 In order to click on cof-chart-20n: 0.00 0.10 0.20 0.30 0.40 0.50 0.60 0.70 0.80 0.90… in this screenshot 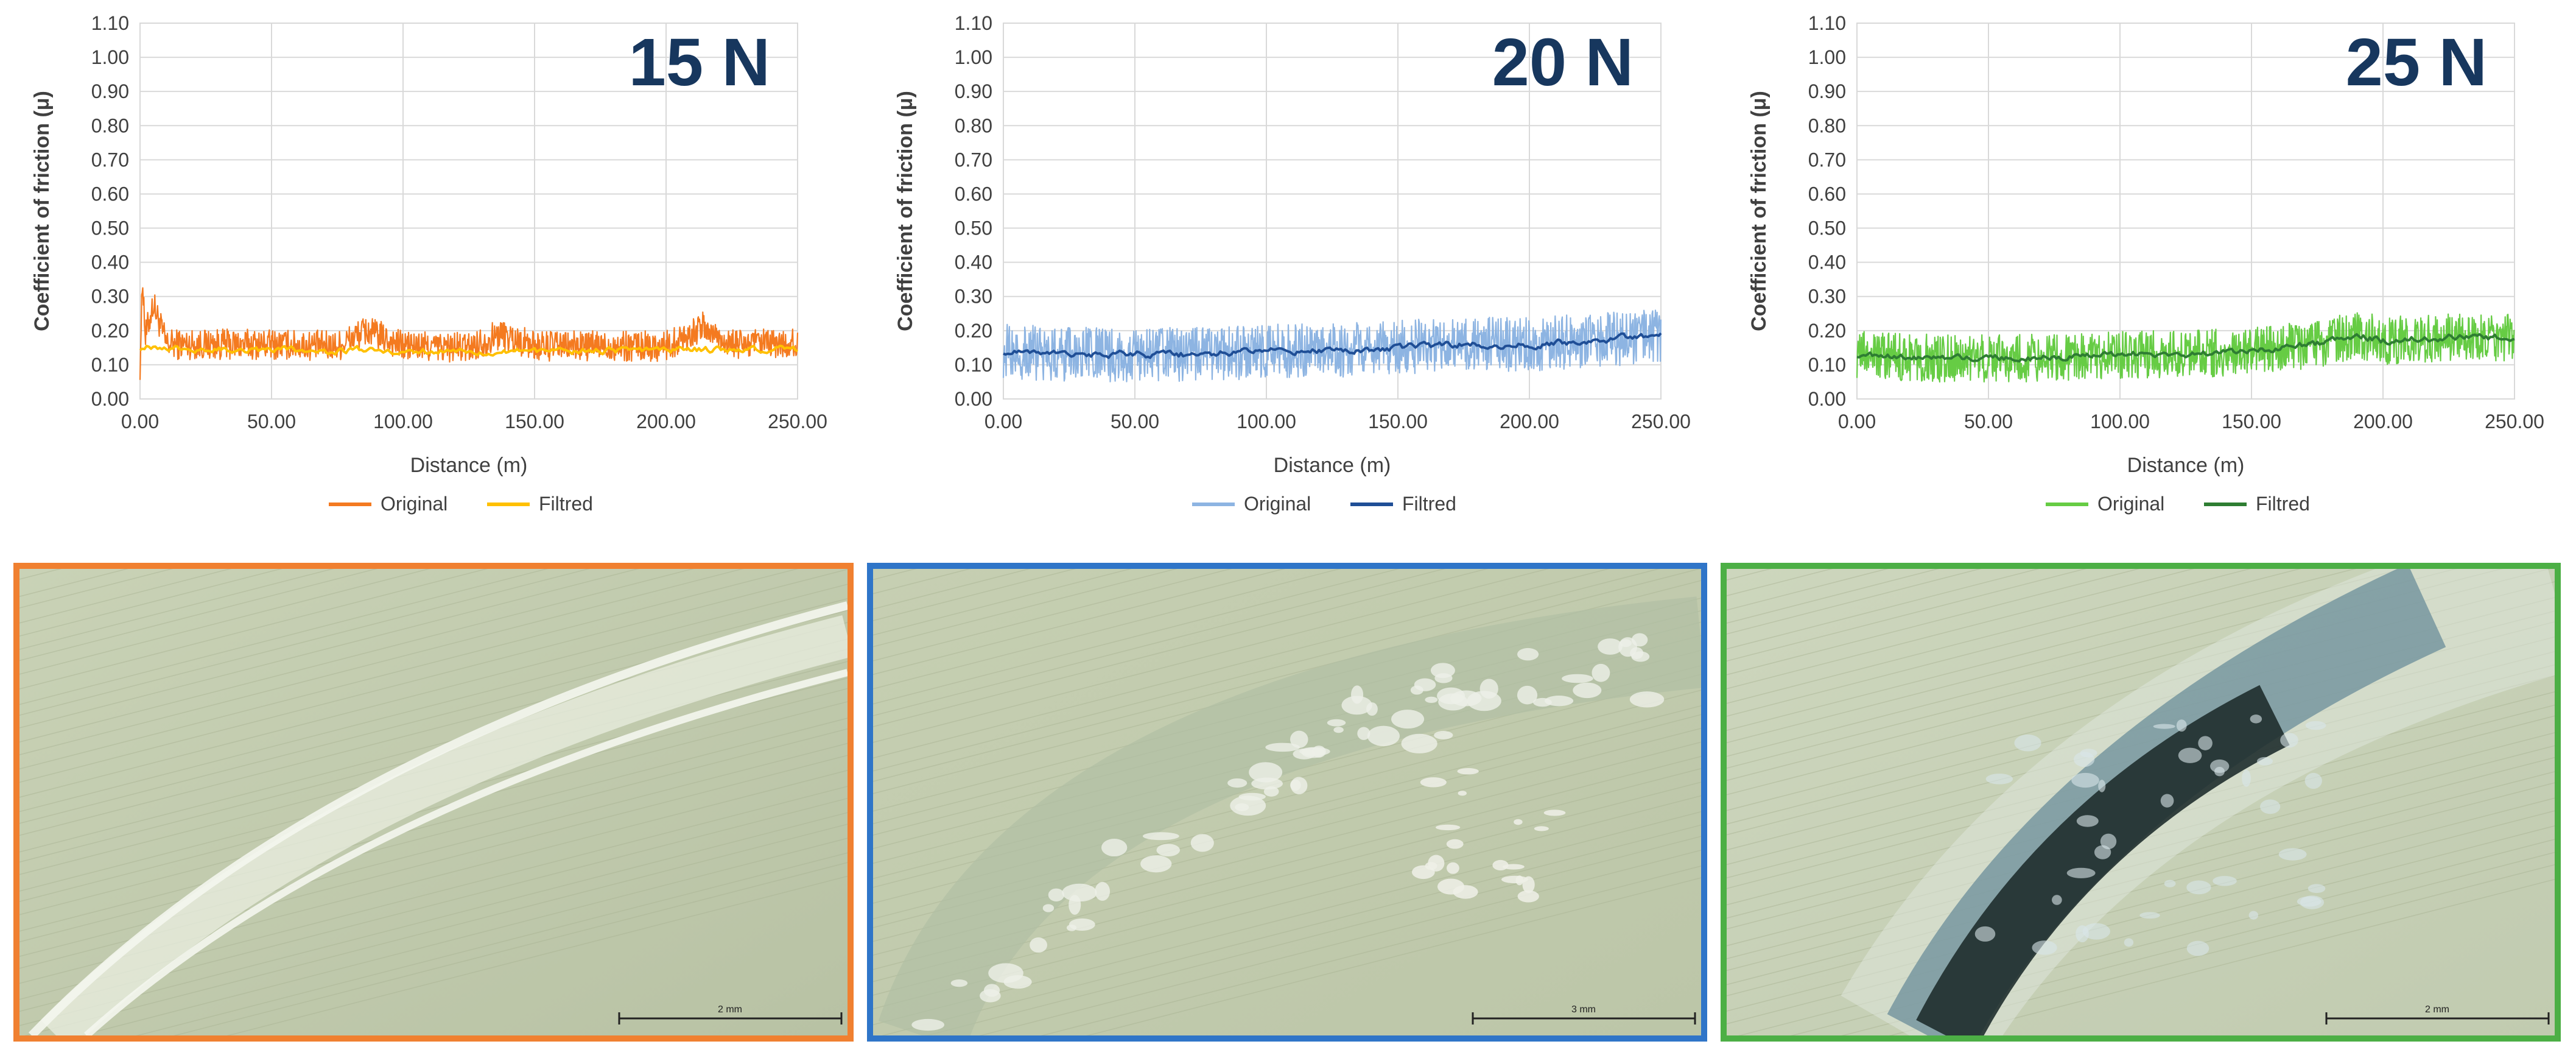, I will do `click(1292, 263)`.